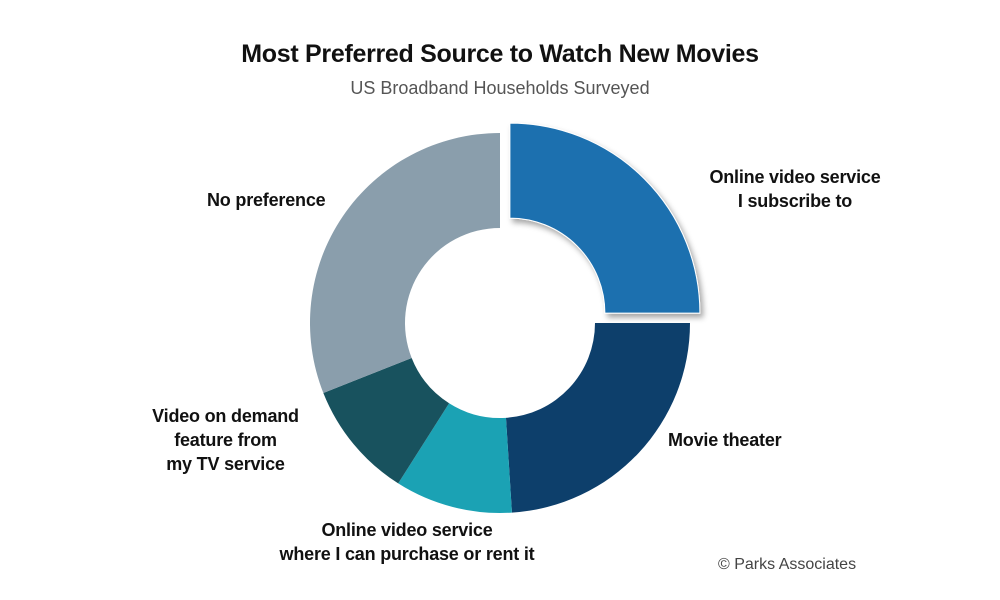  I want to click on slice-online-subscribe, so click(605, 218).